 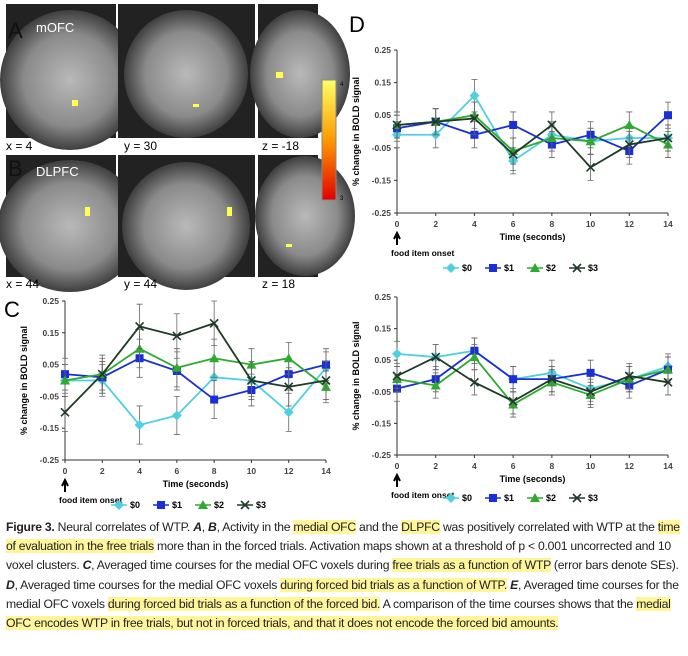 What do you see at coordinates (378, 527) in the screenshot?
I see `caption-run: and the` at bounding box center [378, 527].